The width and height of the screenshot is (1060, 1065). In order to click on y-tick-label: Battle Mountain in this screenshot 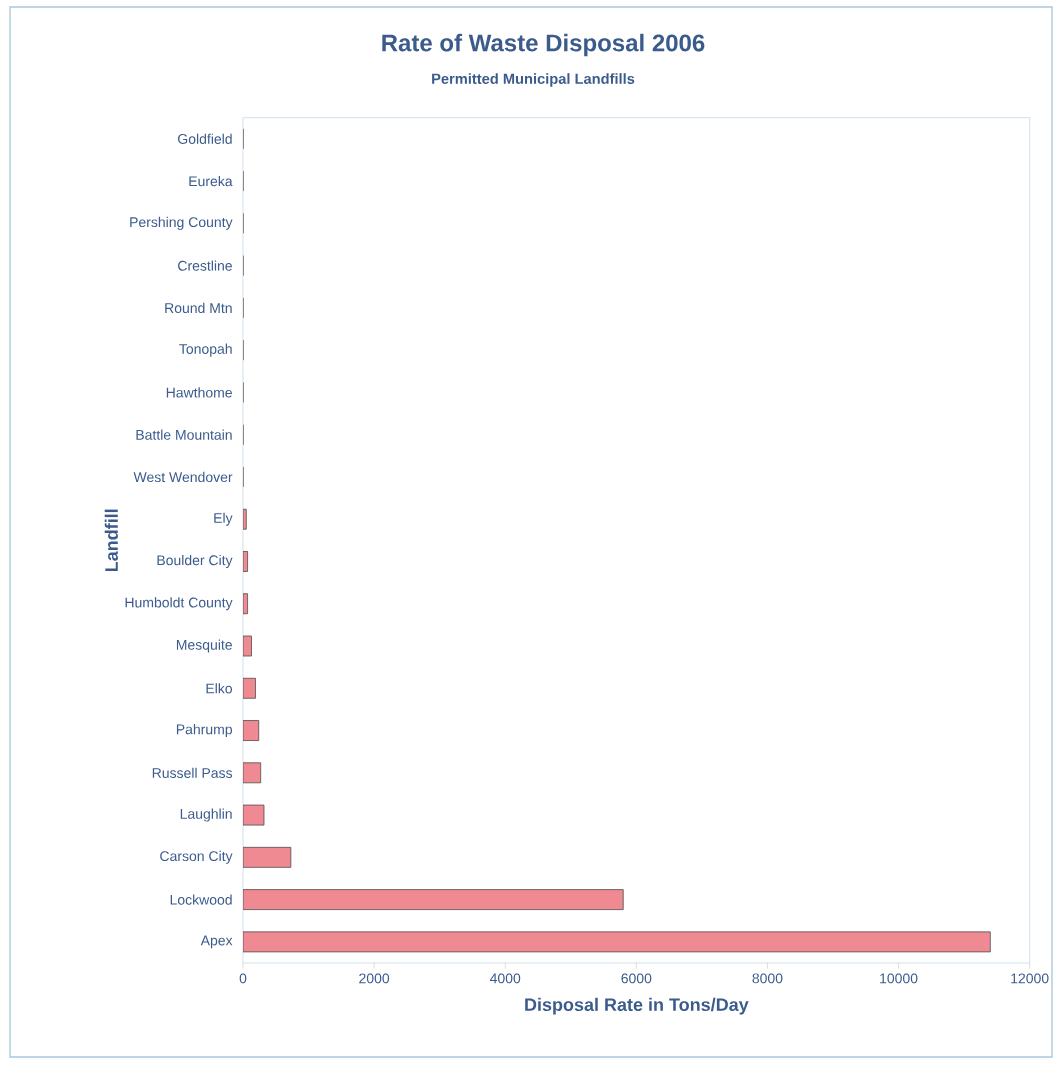, I will do `click(184, 434)`.